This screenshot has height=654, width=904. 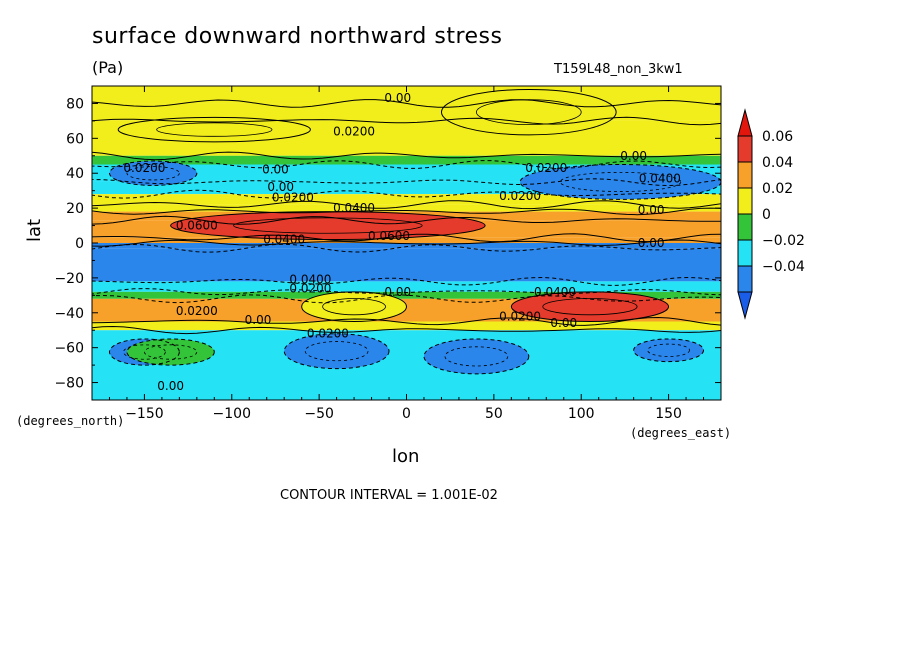 I want to click on colorbar-label: −0.04, so click(x=783, y=267).